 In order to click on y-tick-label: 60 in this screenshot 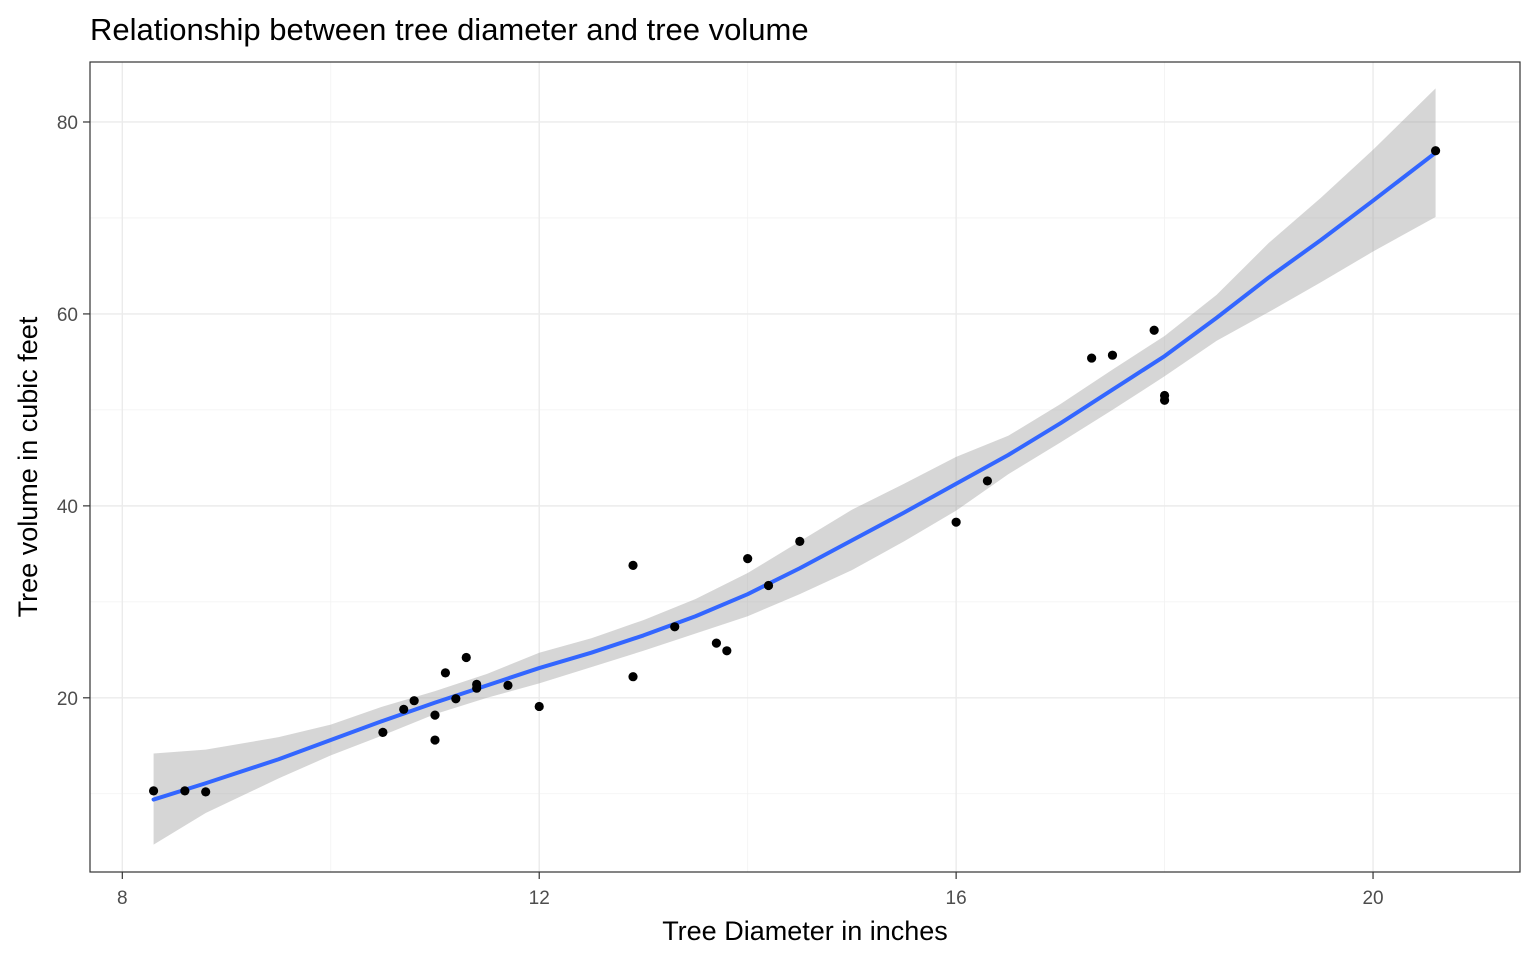, I will do `click(67, 315)`.